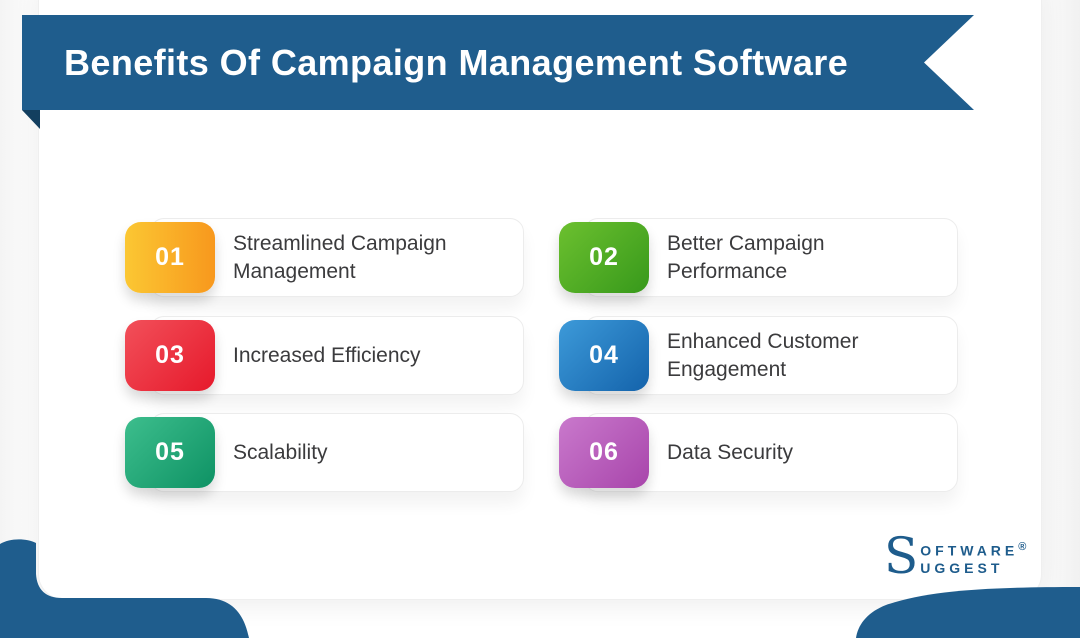  I want to click on number-badge-5: 05, so click(170, 452).